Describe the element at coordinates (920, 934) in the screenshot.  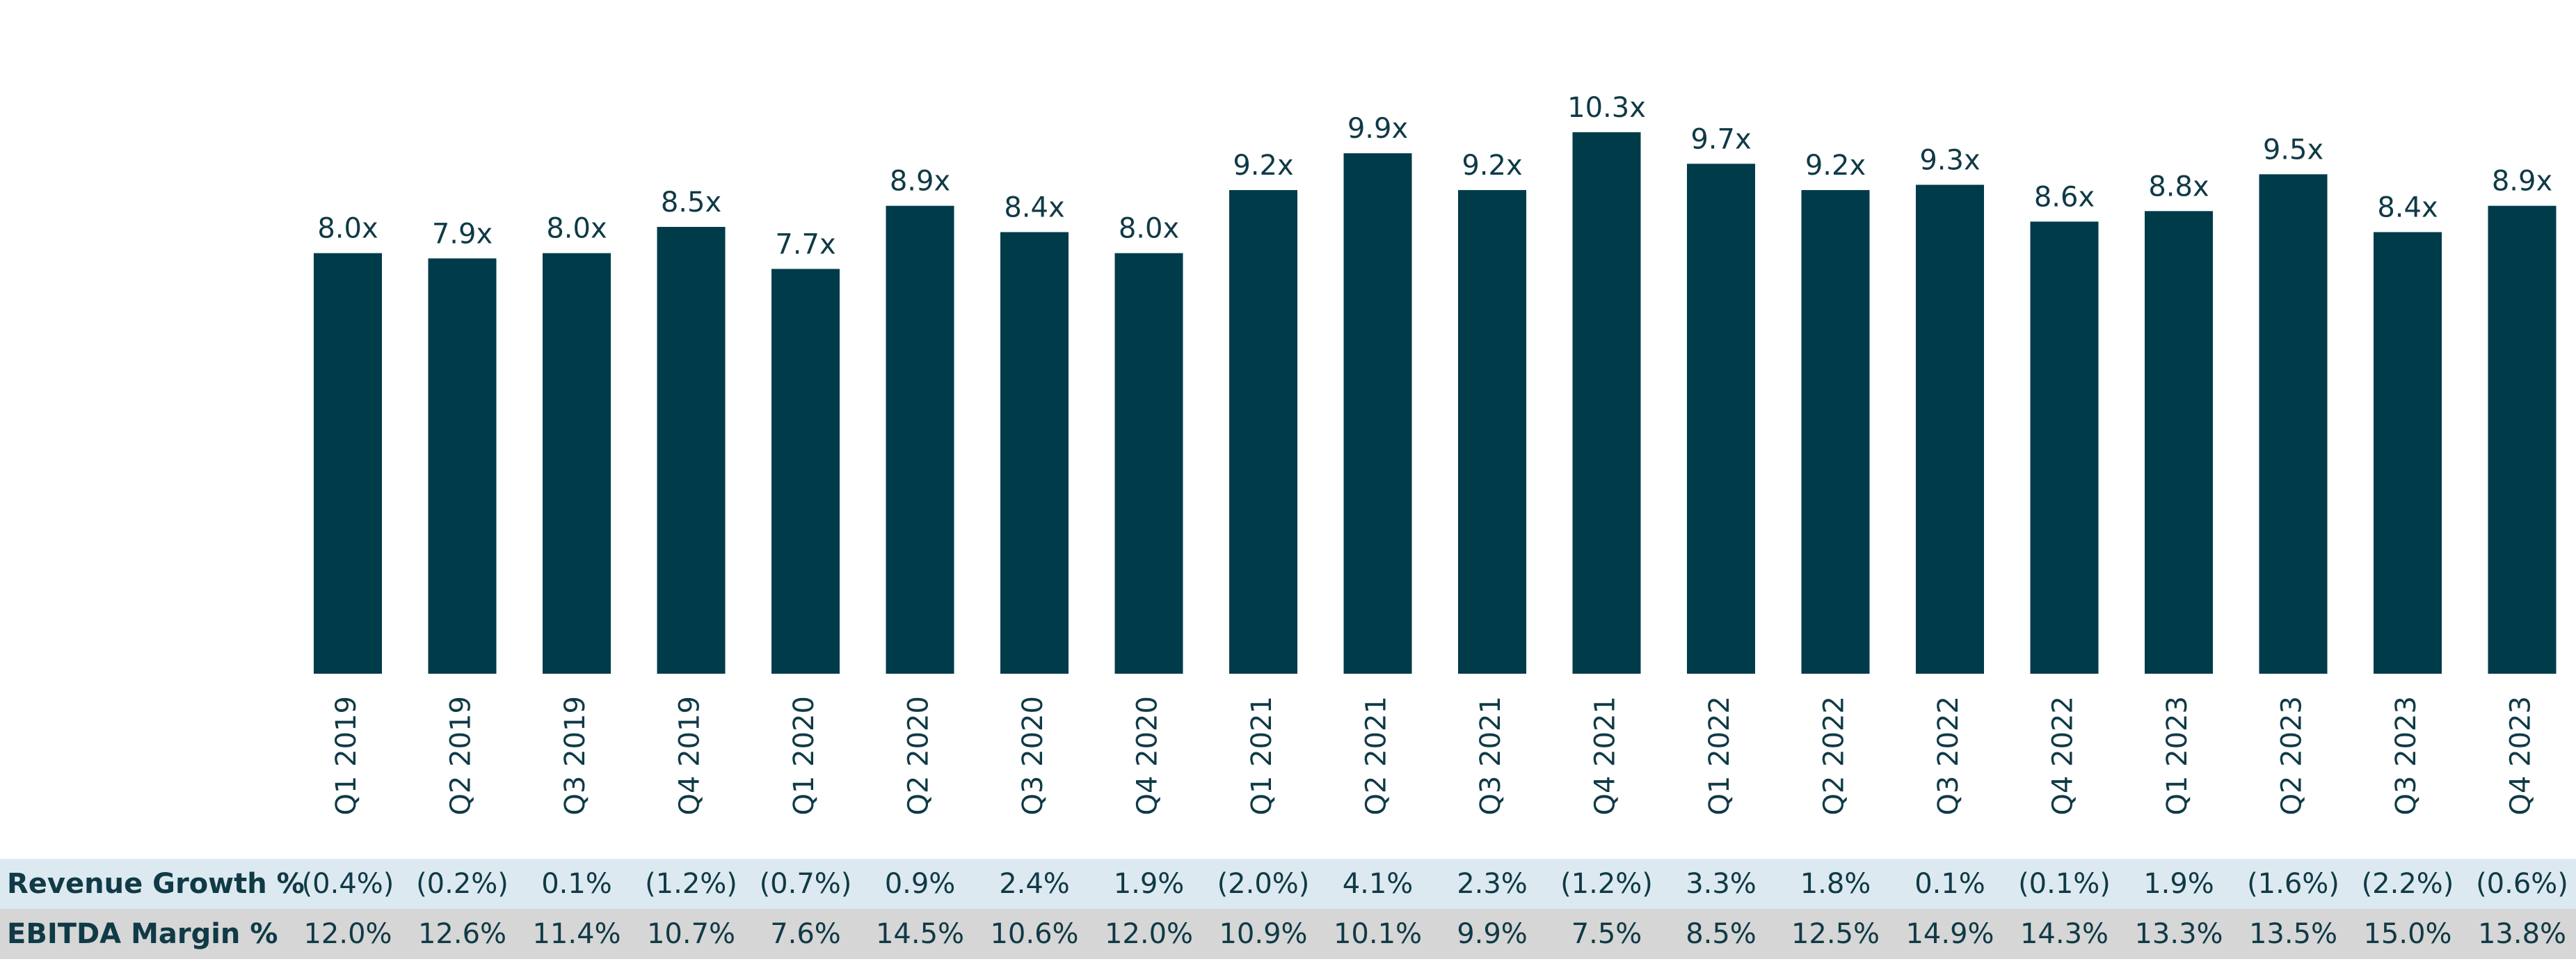
I see `table-cell: 14.5%` at that location.